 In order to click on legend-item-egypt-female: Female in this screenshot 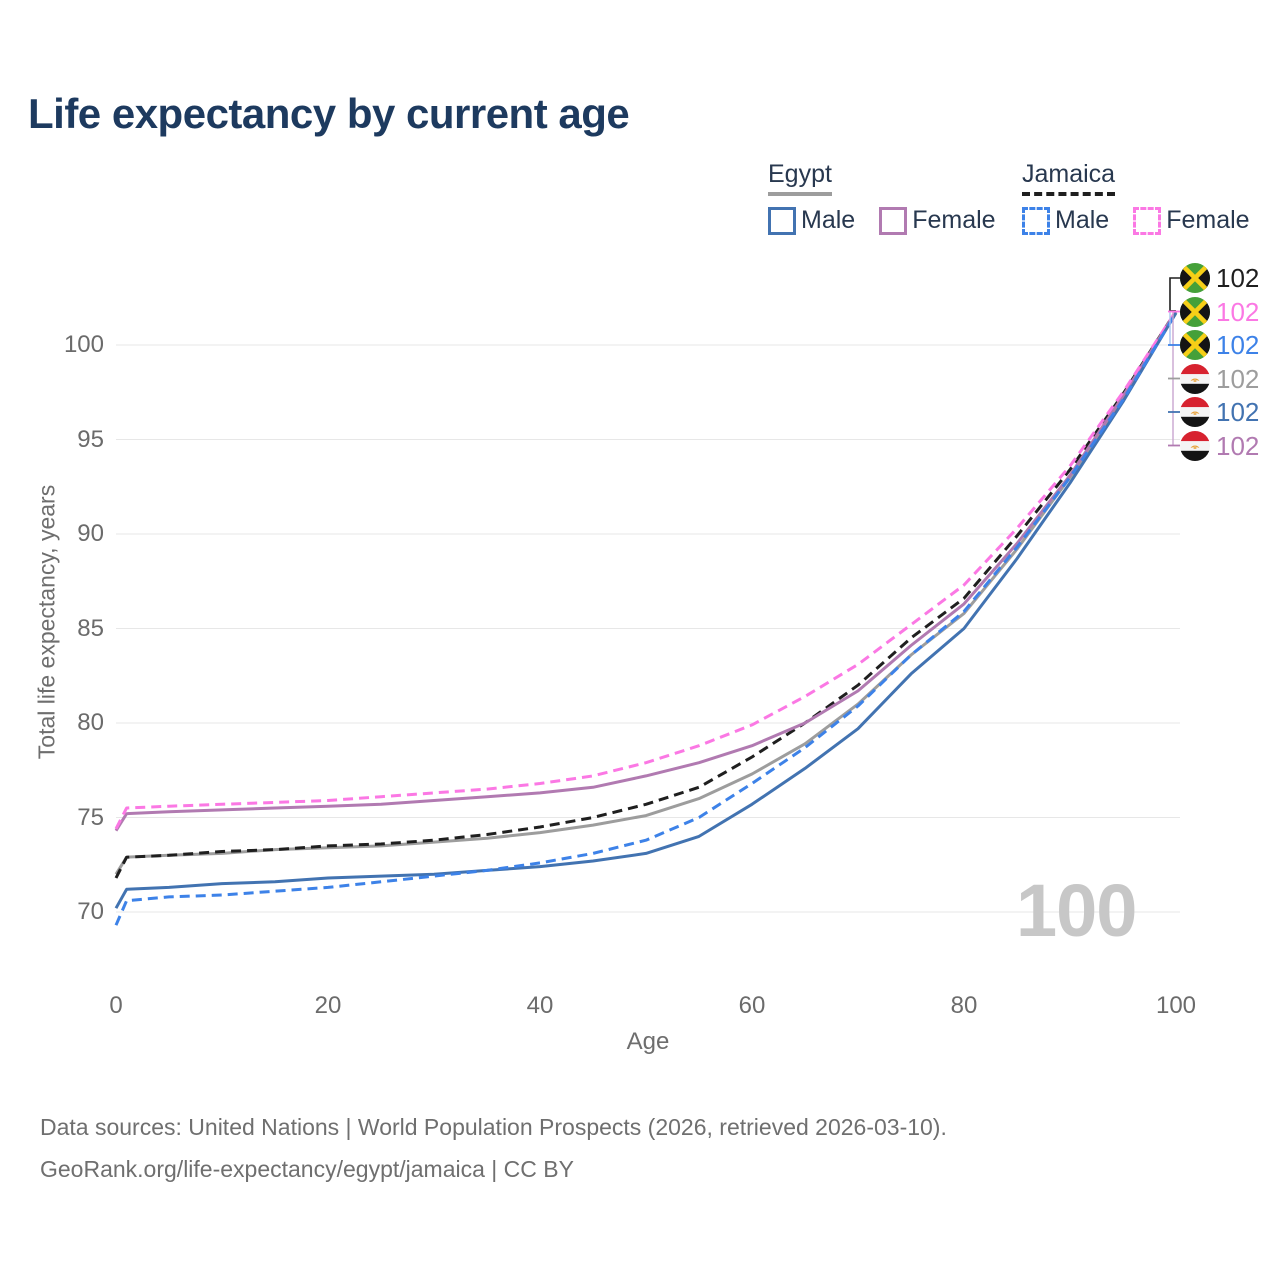, I will do `click(937, 220)`.